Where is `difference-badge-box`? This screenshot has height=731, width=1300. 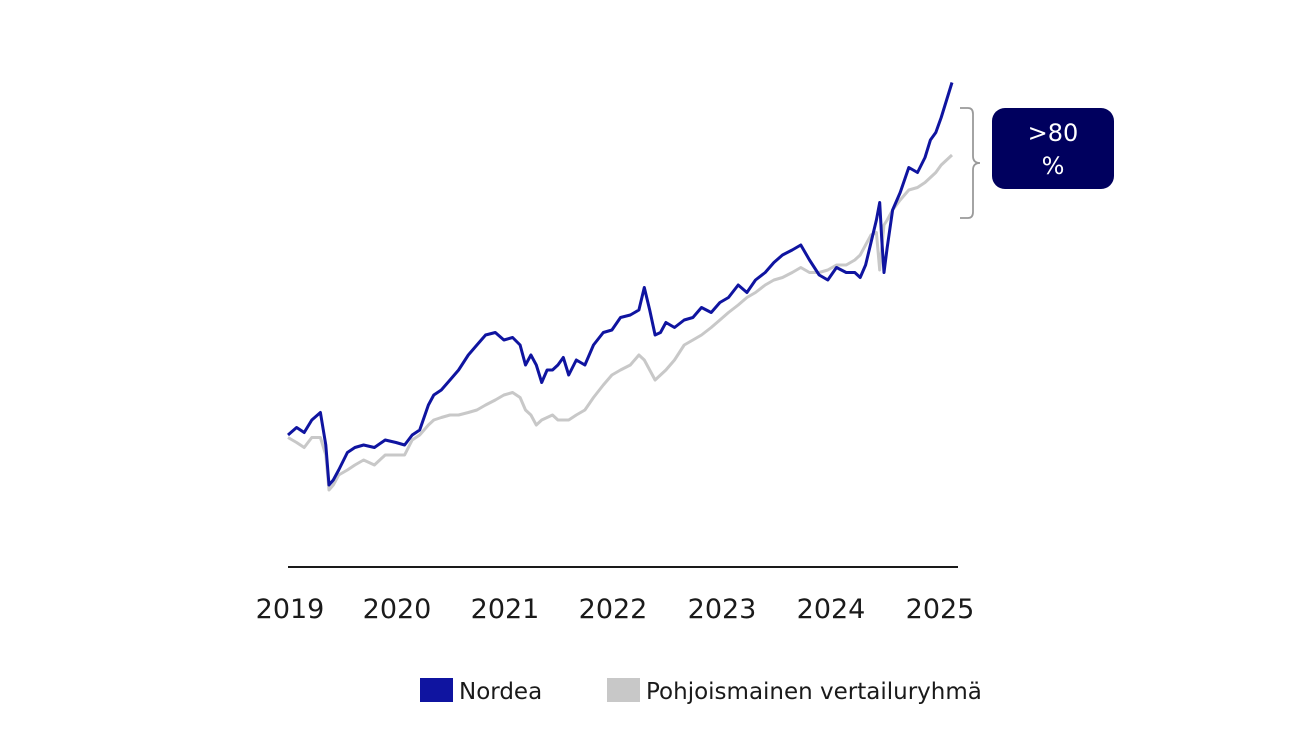
difference-badge-box is located at coordinates (1053, 148).